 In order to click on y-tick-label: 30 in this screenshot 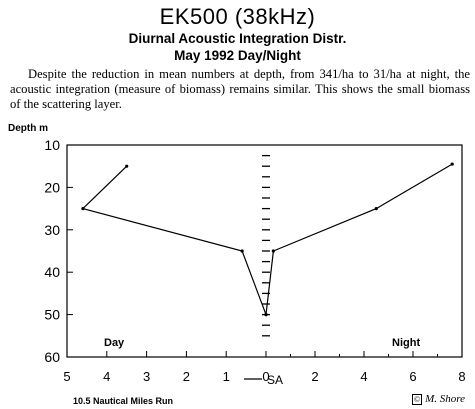, I will do `click(52, 230)`.